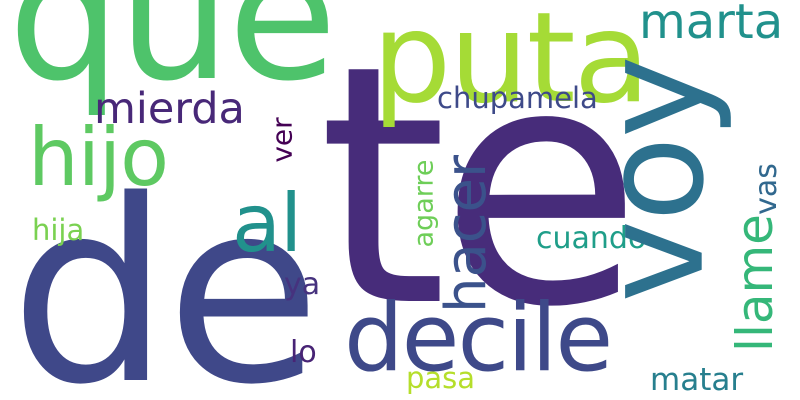  What do you see at coordinates (302, 284) in the screenshot?
I see `word-ya: ya` at bounding box center [302, 284].